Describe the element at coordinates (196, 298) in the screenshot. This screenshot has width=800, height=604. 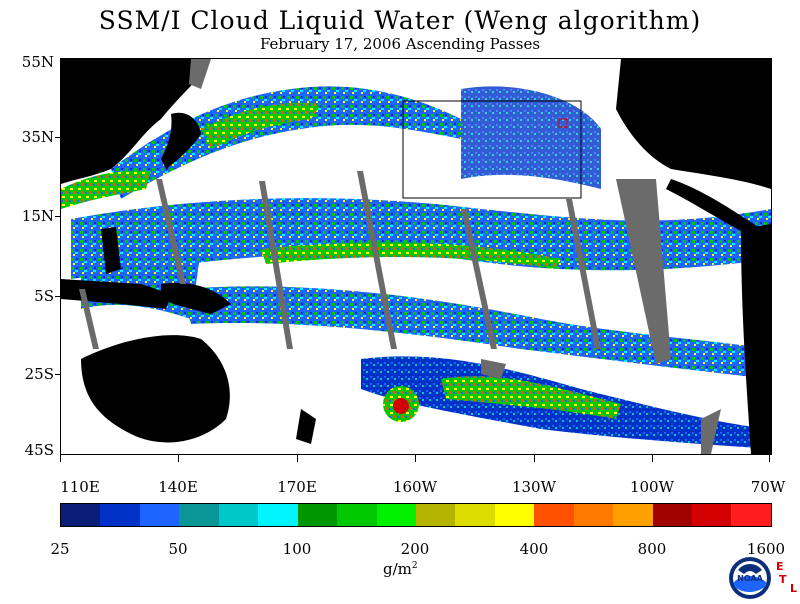
I see `land-new-guinea` at that location.